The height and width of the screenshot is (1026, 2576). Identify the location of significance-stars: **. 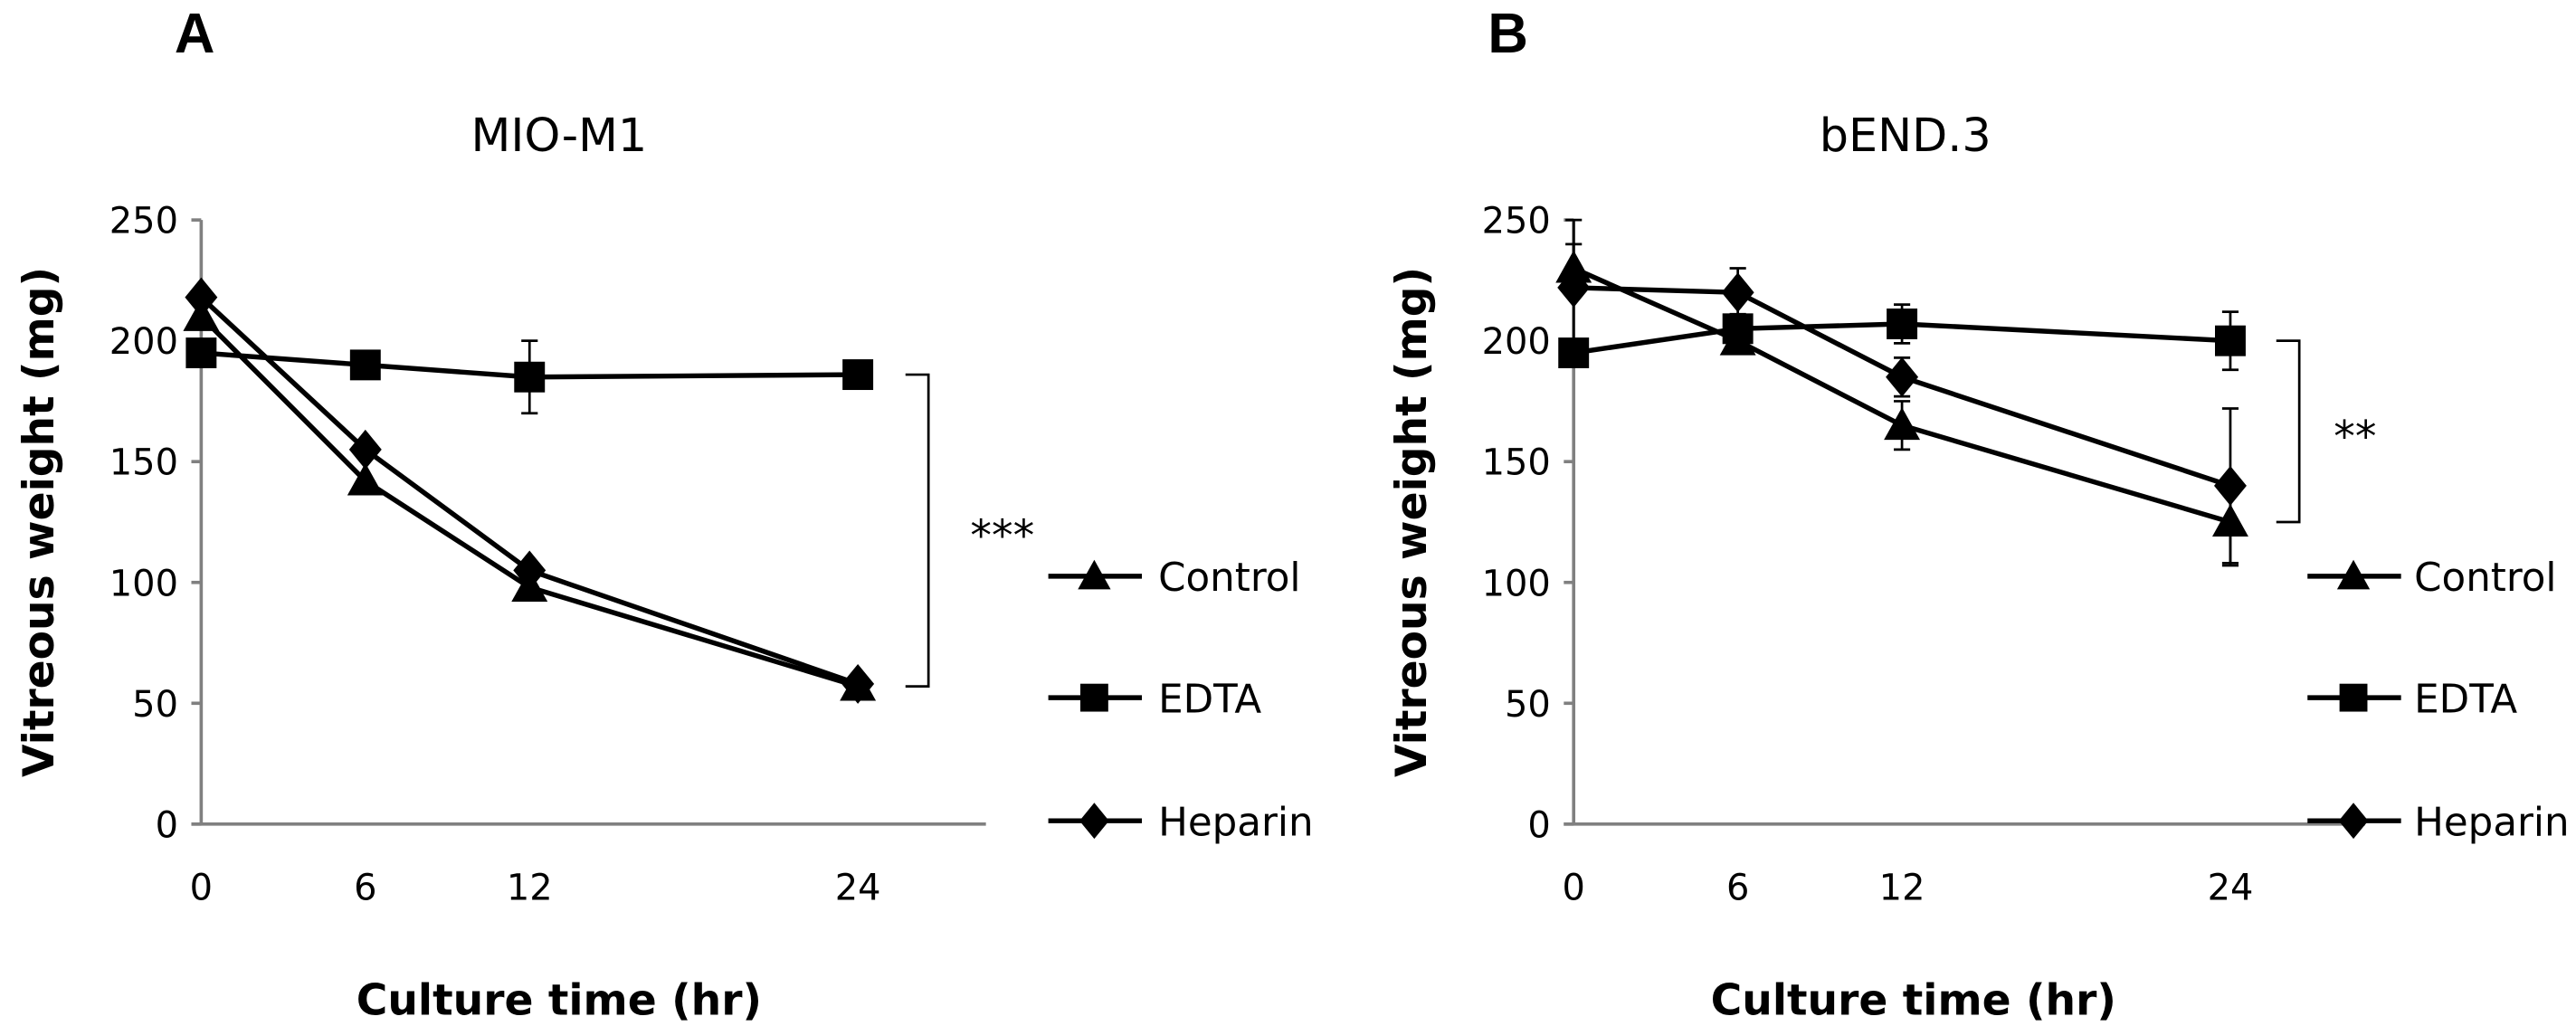
(2355, 438).